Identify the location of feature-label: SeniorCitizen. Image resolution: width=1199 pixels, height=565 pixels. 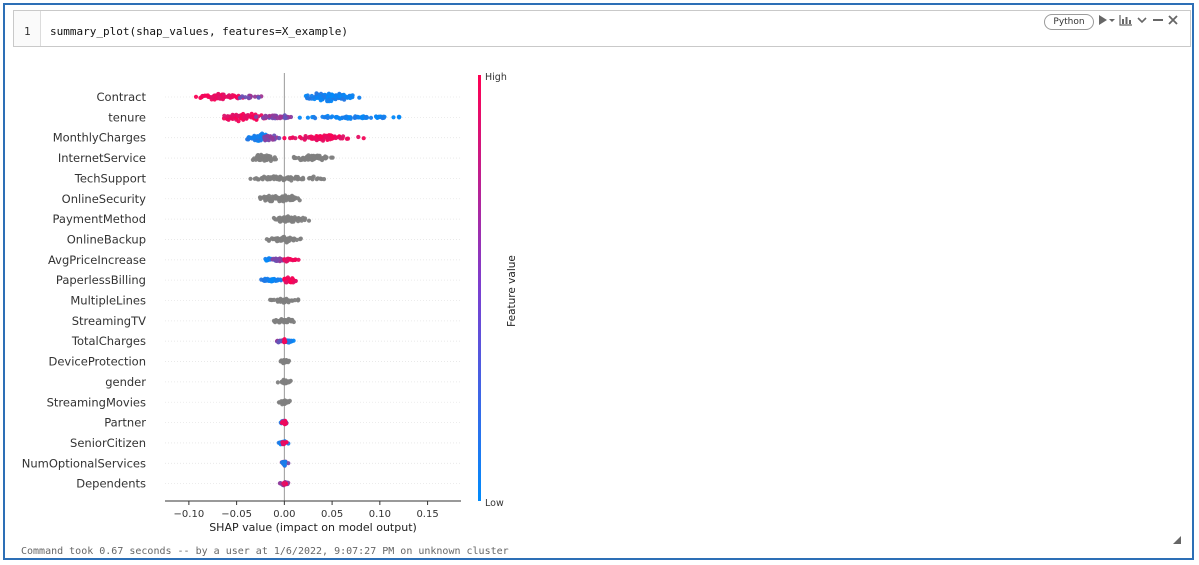
(108, 443).